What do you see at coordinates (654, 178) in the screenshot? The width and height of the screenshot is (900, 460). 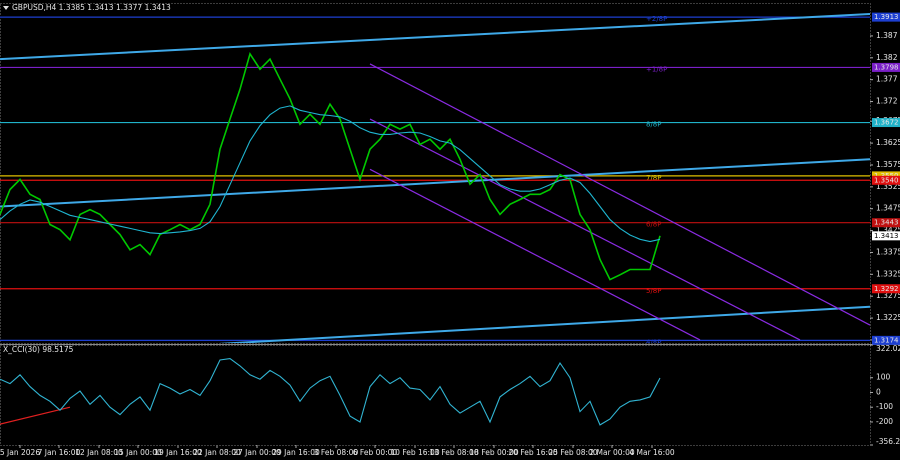 I see `level-tag: 7/8P` at bounding box center [654, 178].